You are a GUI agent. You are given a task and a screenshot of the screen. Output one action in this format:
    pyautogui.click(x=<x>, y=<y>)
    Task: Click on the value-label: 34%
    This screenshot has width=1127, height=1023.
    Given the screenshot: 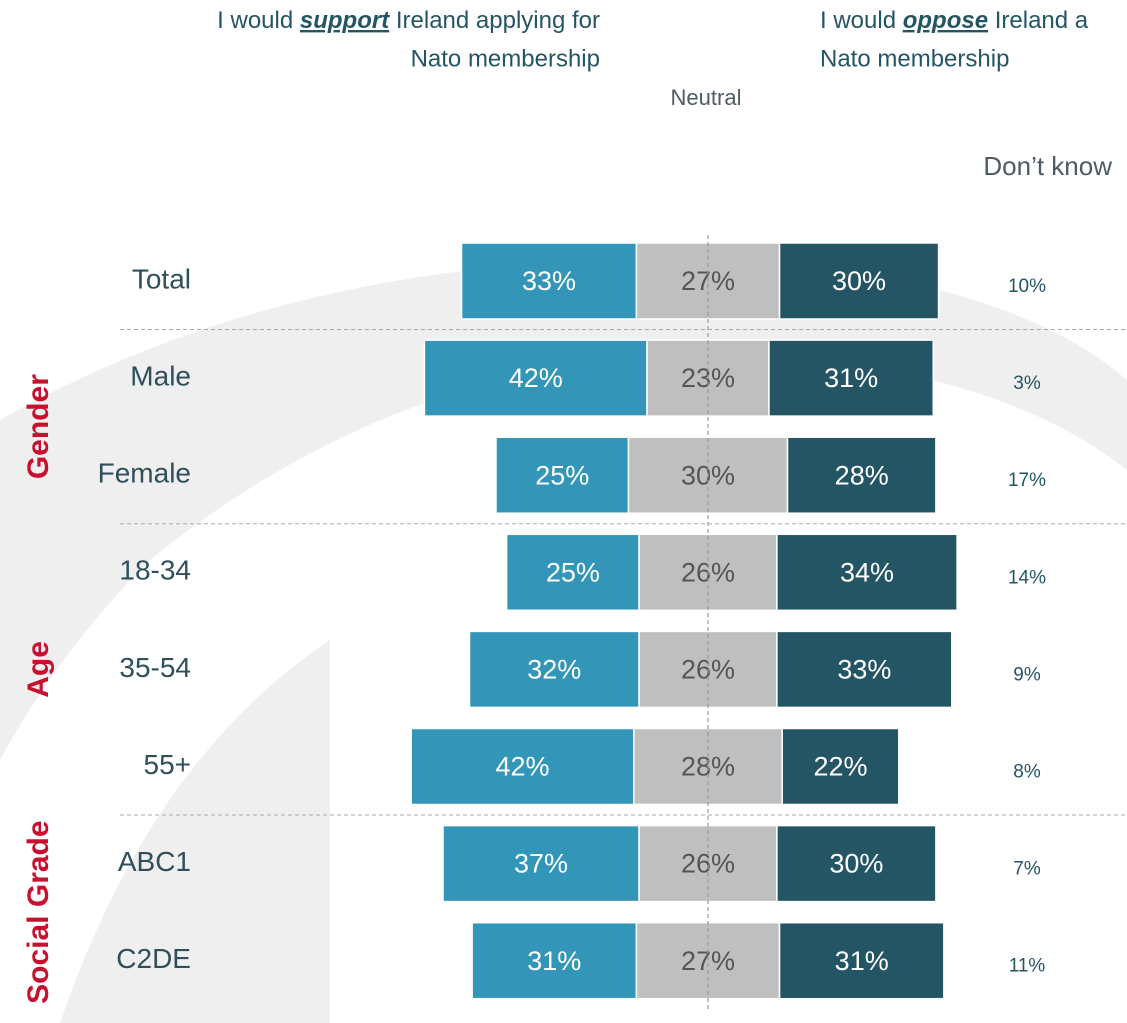 What is the action you would take?
    pyautogui.click(x=867, y=572)
    